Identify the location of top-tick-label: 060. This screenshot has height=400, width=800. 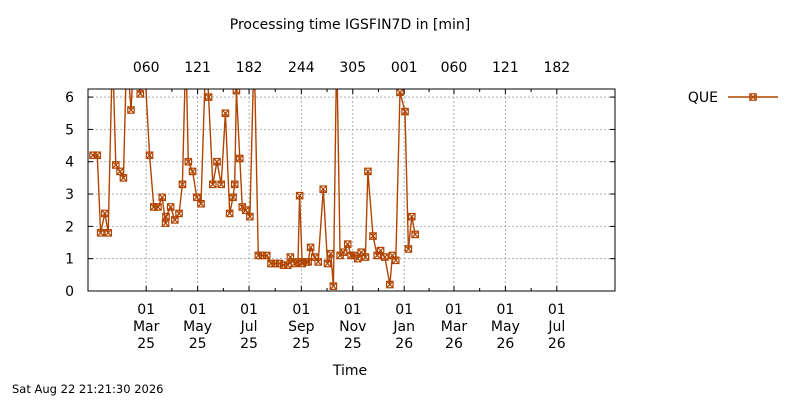
(454, 68).